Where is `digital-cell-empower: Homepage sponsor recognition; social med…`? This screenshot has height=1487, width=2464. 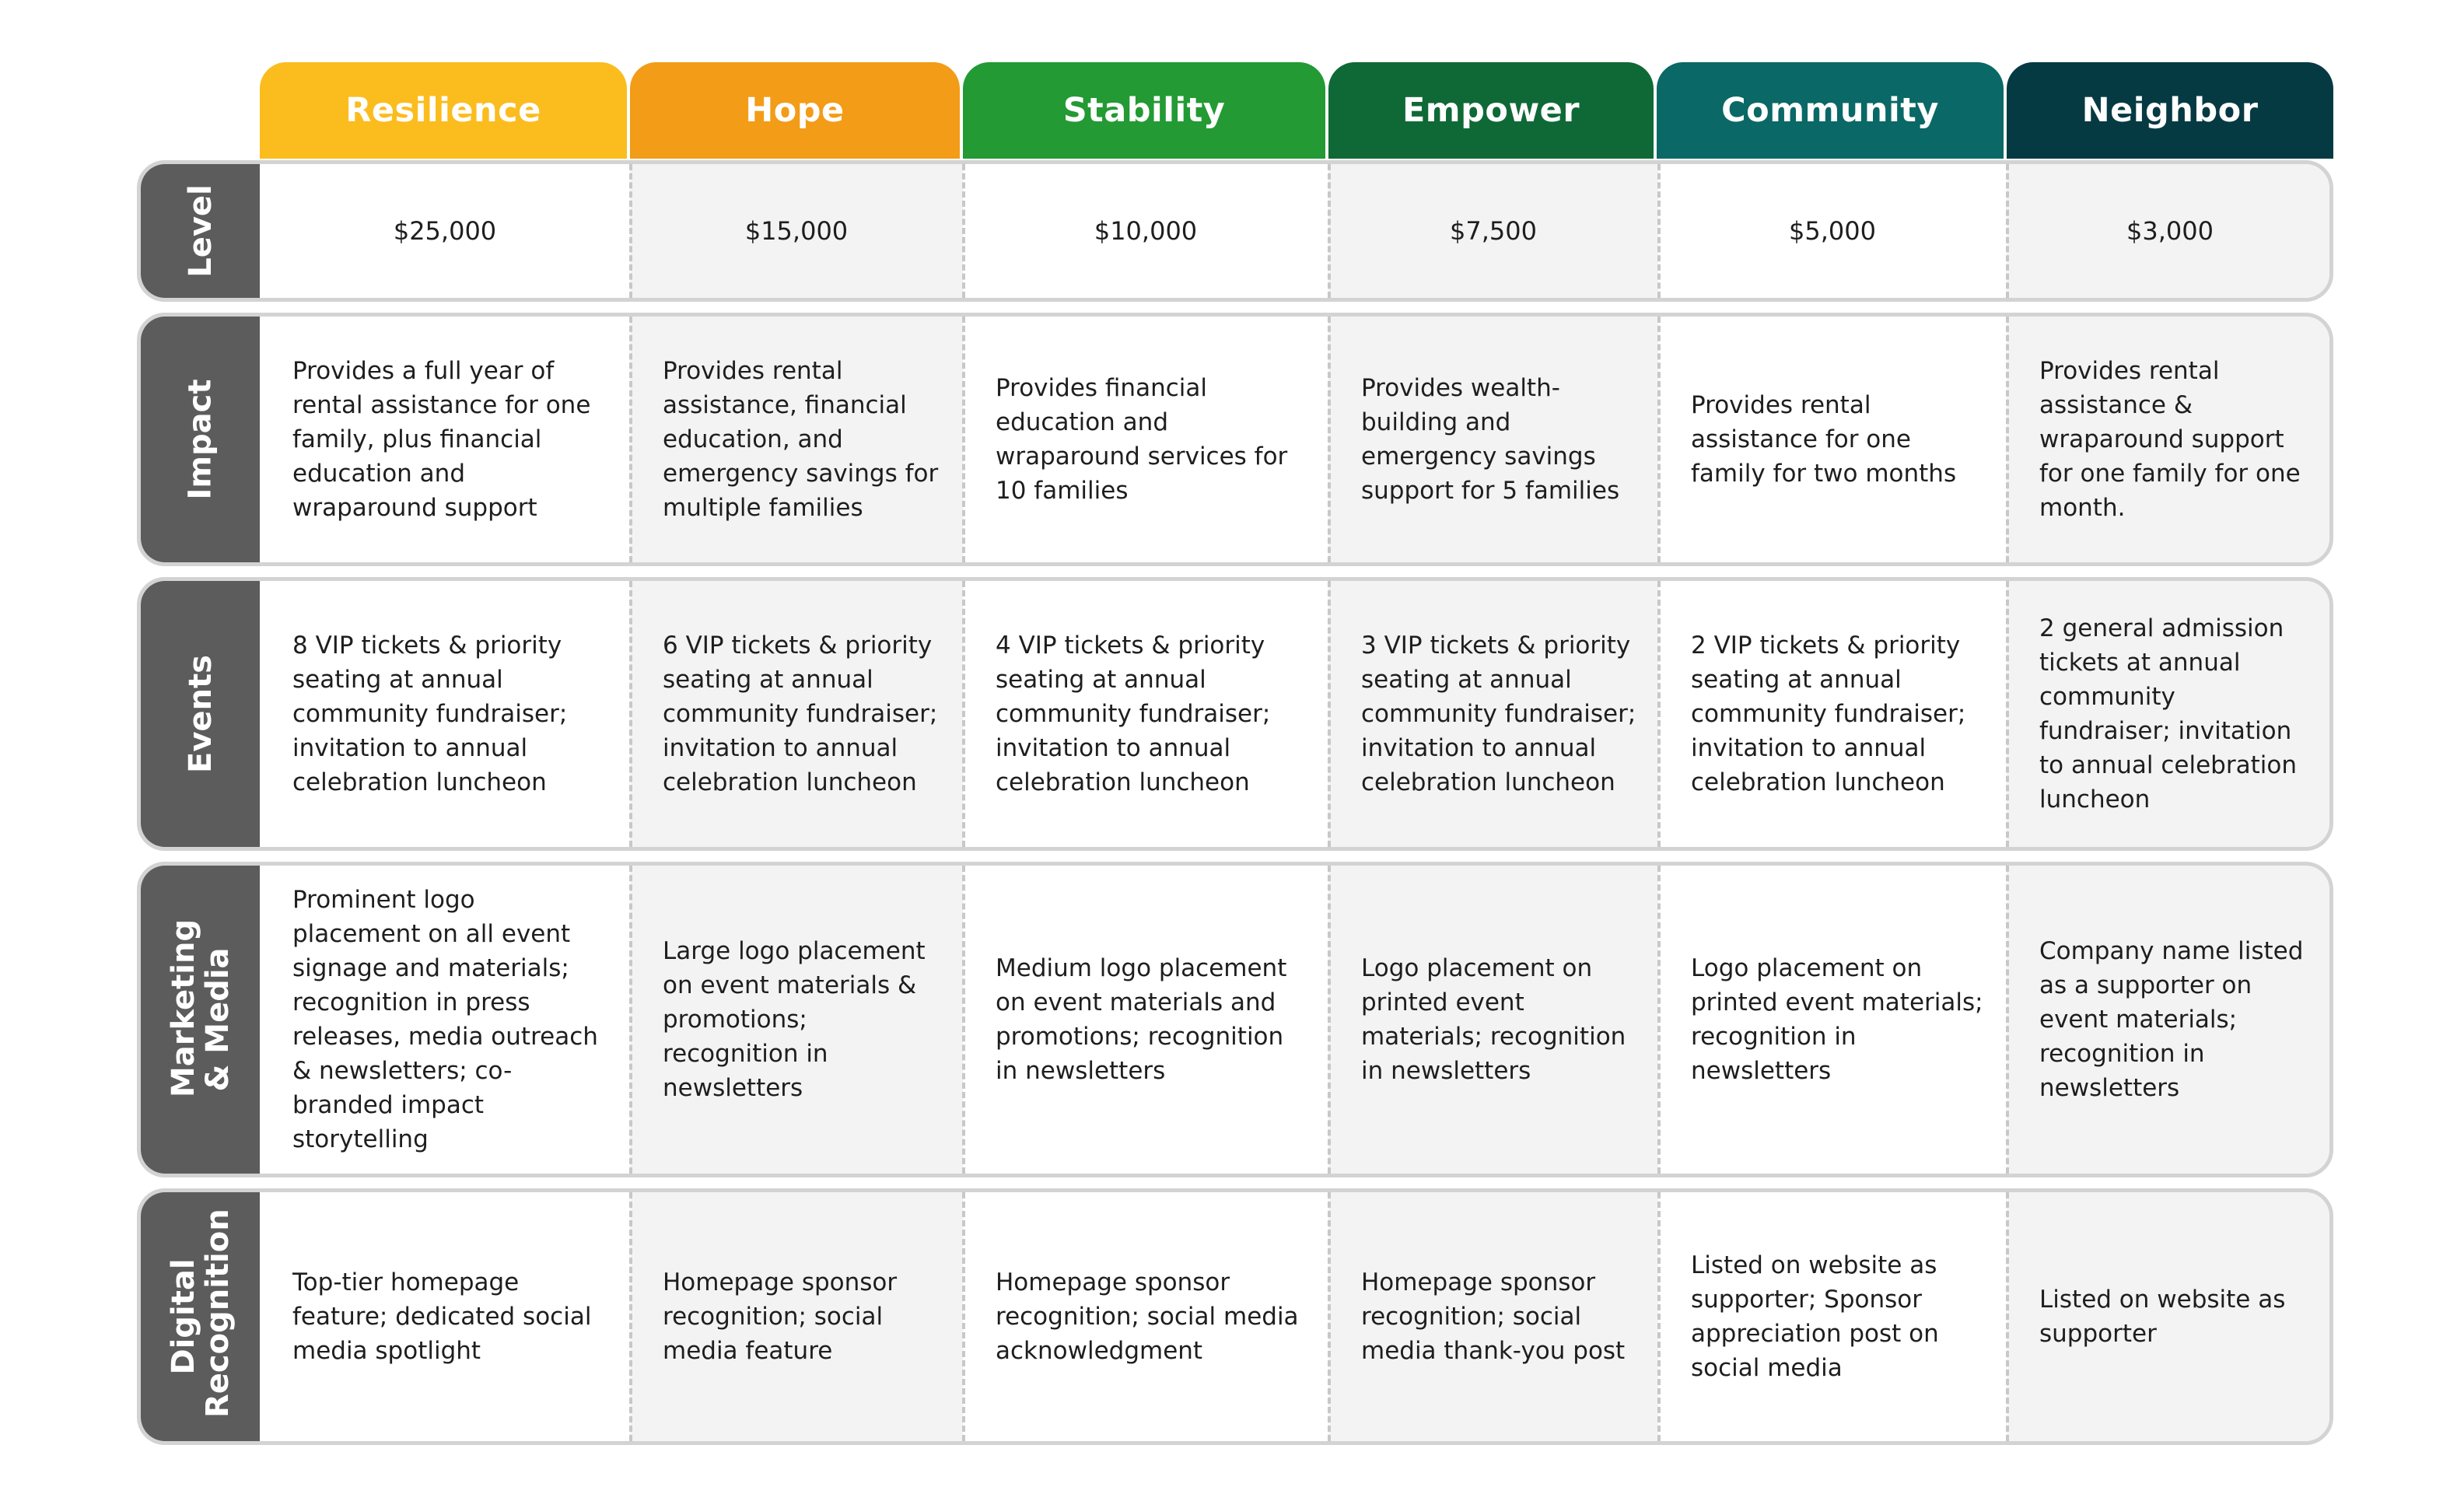
digital-cell-empower: Homepage sponsor recognition; social med… is located at coordinates (1493, 1316).